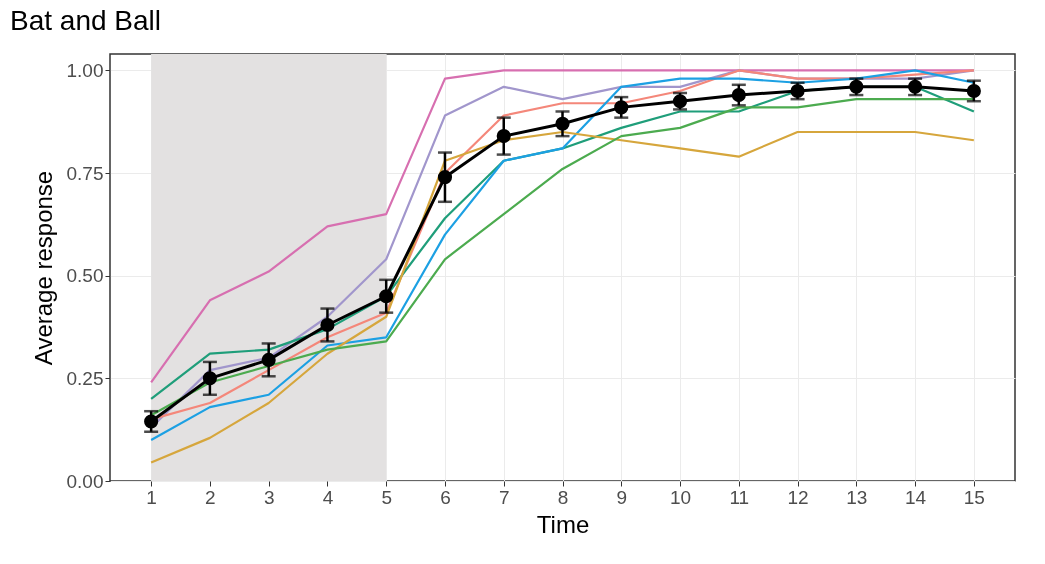 The width and height of the screenshot is (1045, 564). Describe the element at coordinates (857, 497) in the screenshot. I see `x-tick-label: 13` at that location.